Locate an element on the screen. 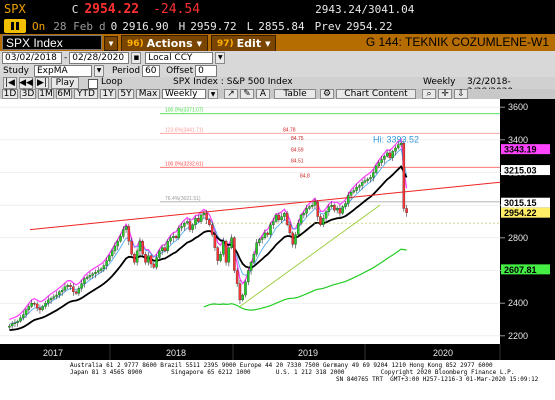 This screenshot has height=400, width=555. offset-input: 0 is located at coordinates (206, 70).